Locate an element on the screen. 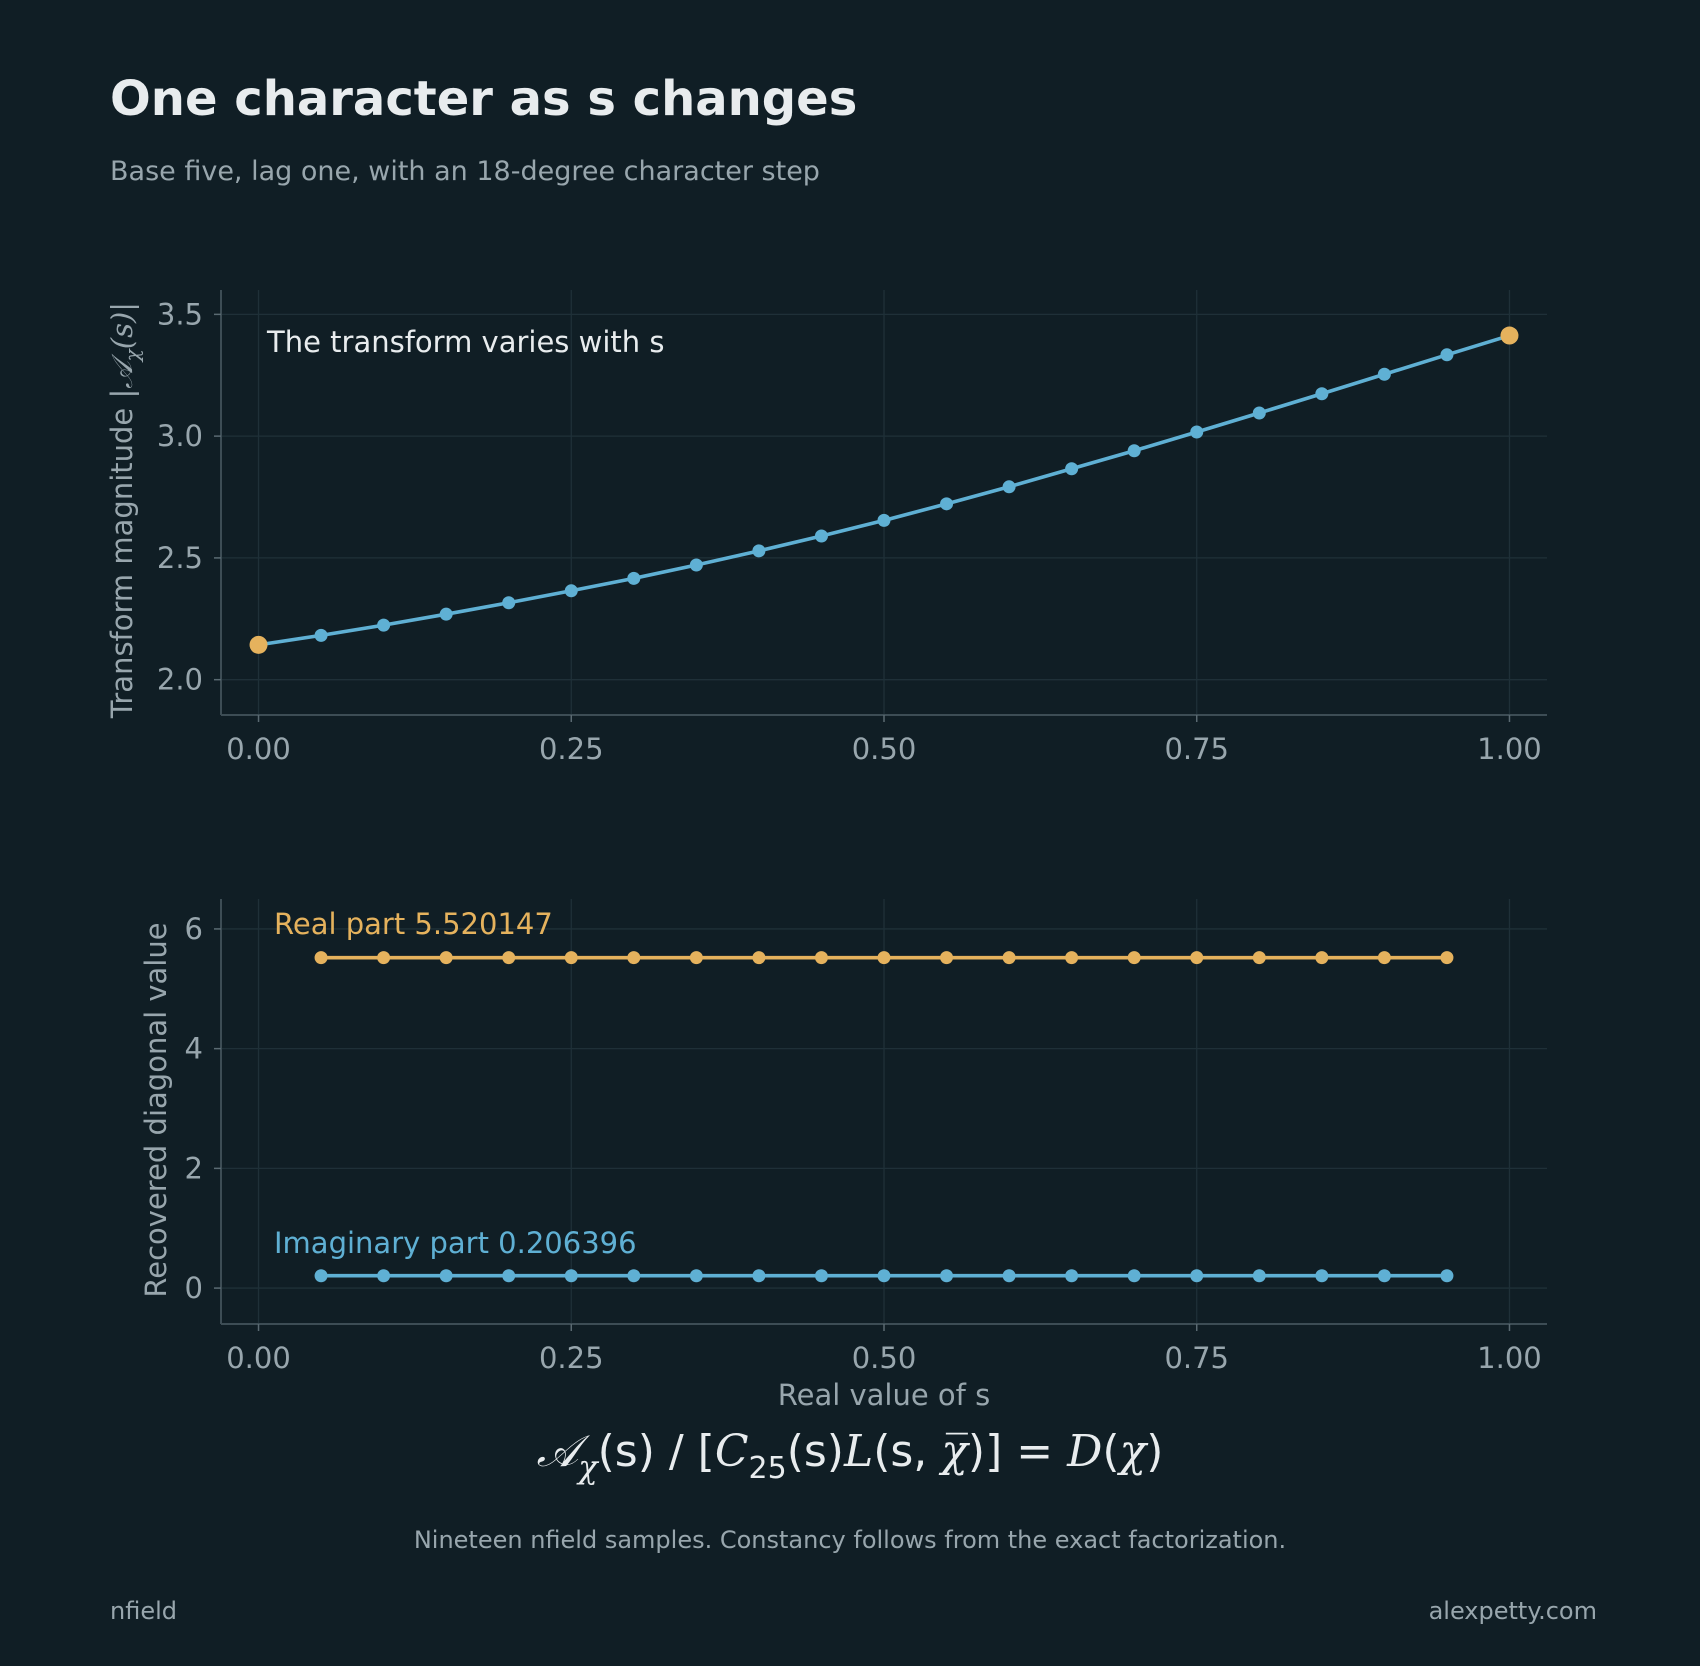 The height and width of the screenshot is (1666, 1700). top-y-tick-label: 3.5 is located at coordinates (180, 314).